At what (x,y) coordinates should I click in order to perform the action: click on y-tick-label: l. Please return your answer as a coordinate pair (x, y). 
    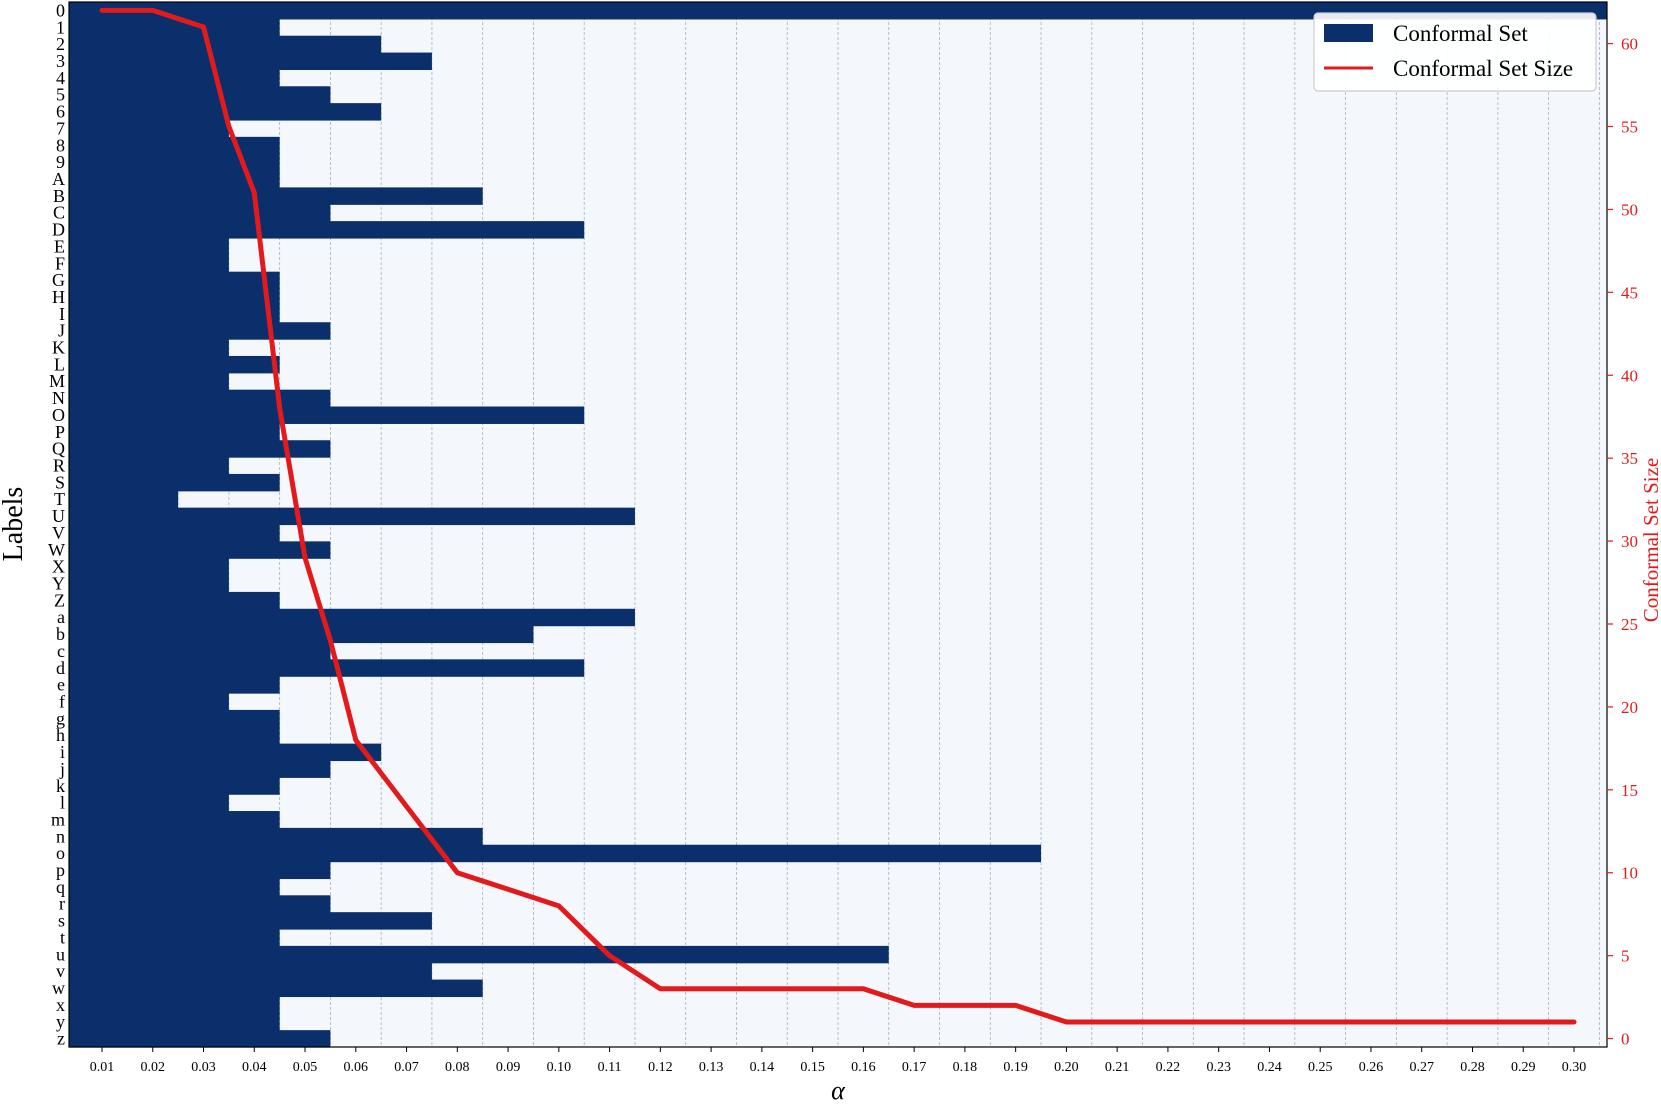
    Looking at the image, I should click on (62, 803).